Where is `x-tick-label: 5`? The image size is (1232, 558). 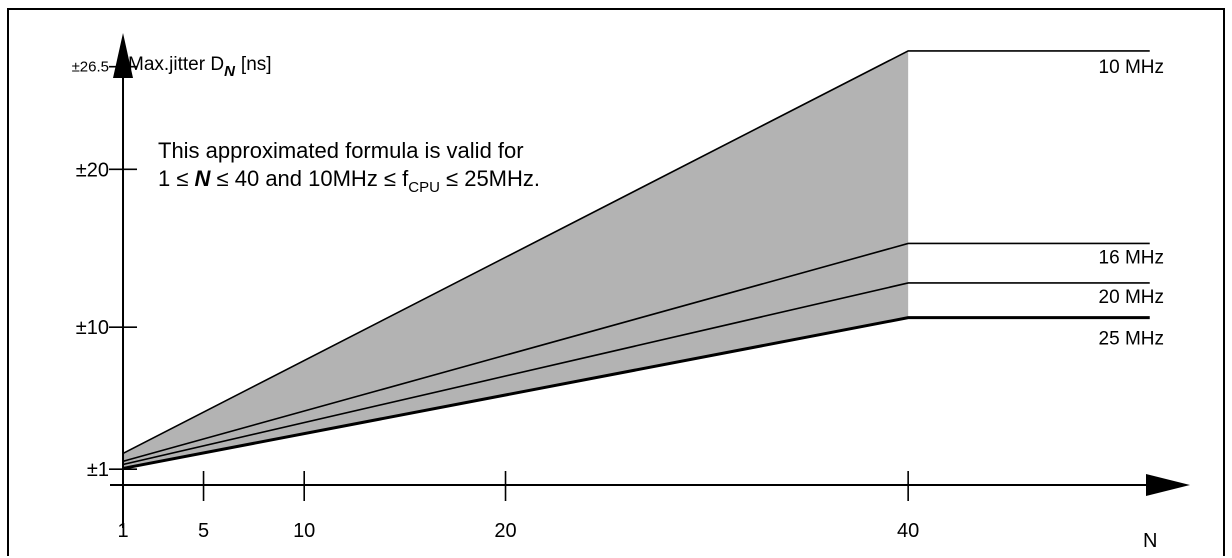 x-tick-label: 5 is located at coordinates (203, 531).